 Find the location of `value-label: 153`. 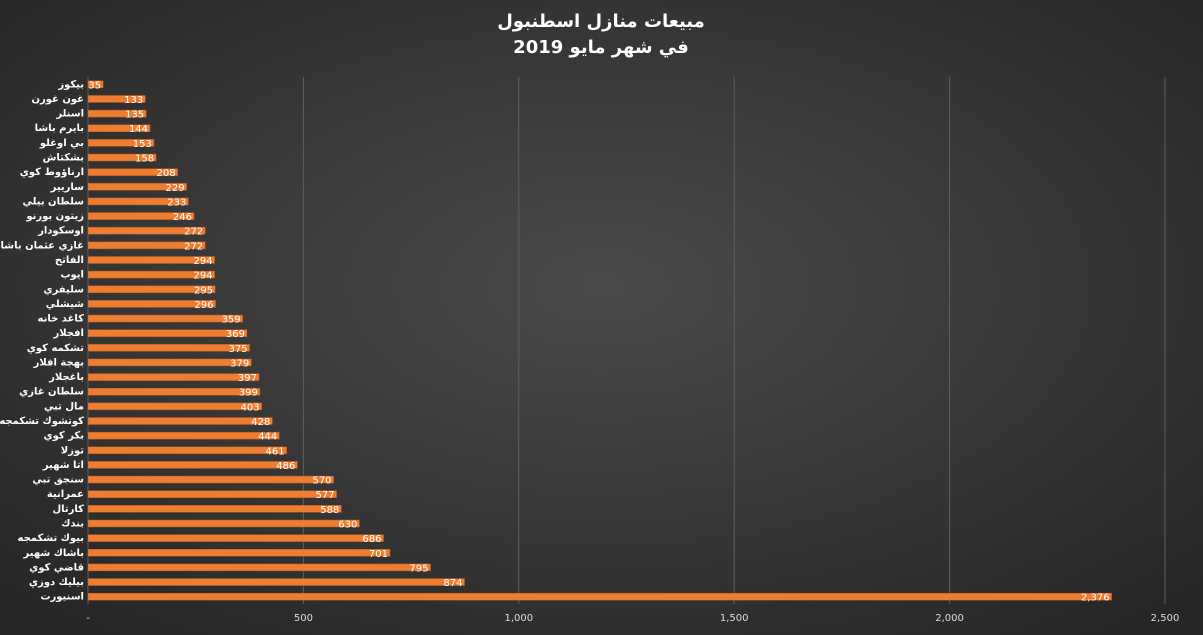

value-label: 153 is located at coordinates (142, 144).